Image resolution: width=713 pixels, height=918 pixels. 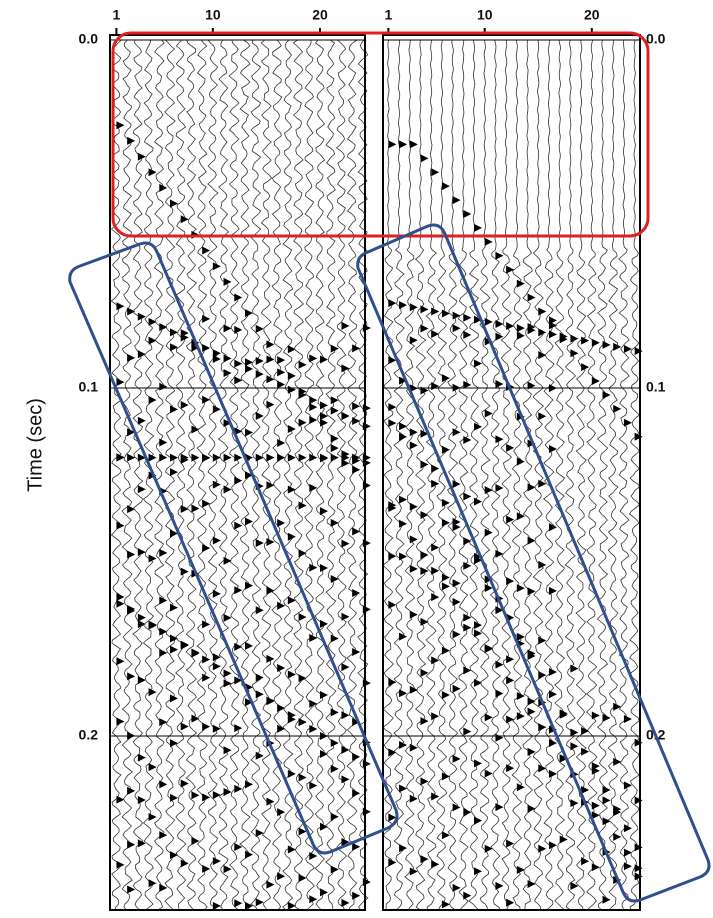 What do you see at coordinates (592, 15) in the screenshot?
I see `x-tick-label: 20` at bounding box center [592, 15].